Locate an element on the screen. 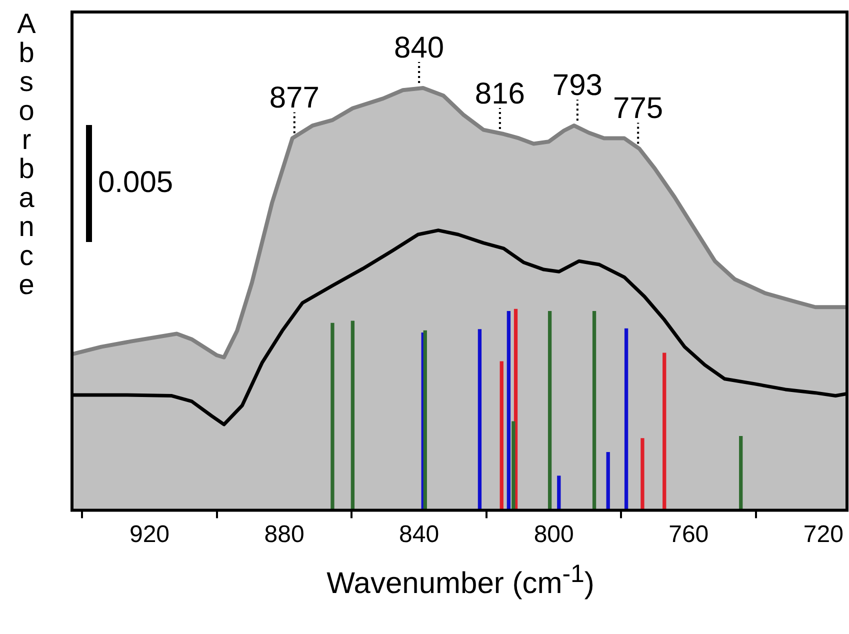 This screenshot has height=634, width=849. annotation: 840 is located at coordinates (419, 47).